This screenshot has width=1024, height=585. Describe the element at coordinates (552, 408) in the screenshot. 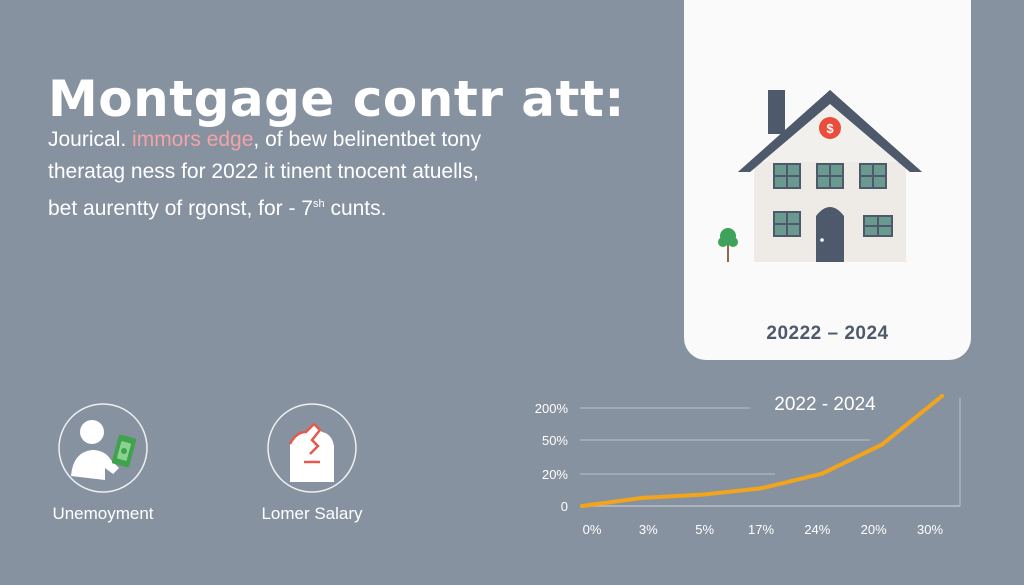

I see `y-tick-label: 200%` at that location.